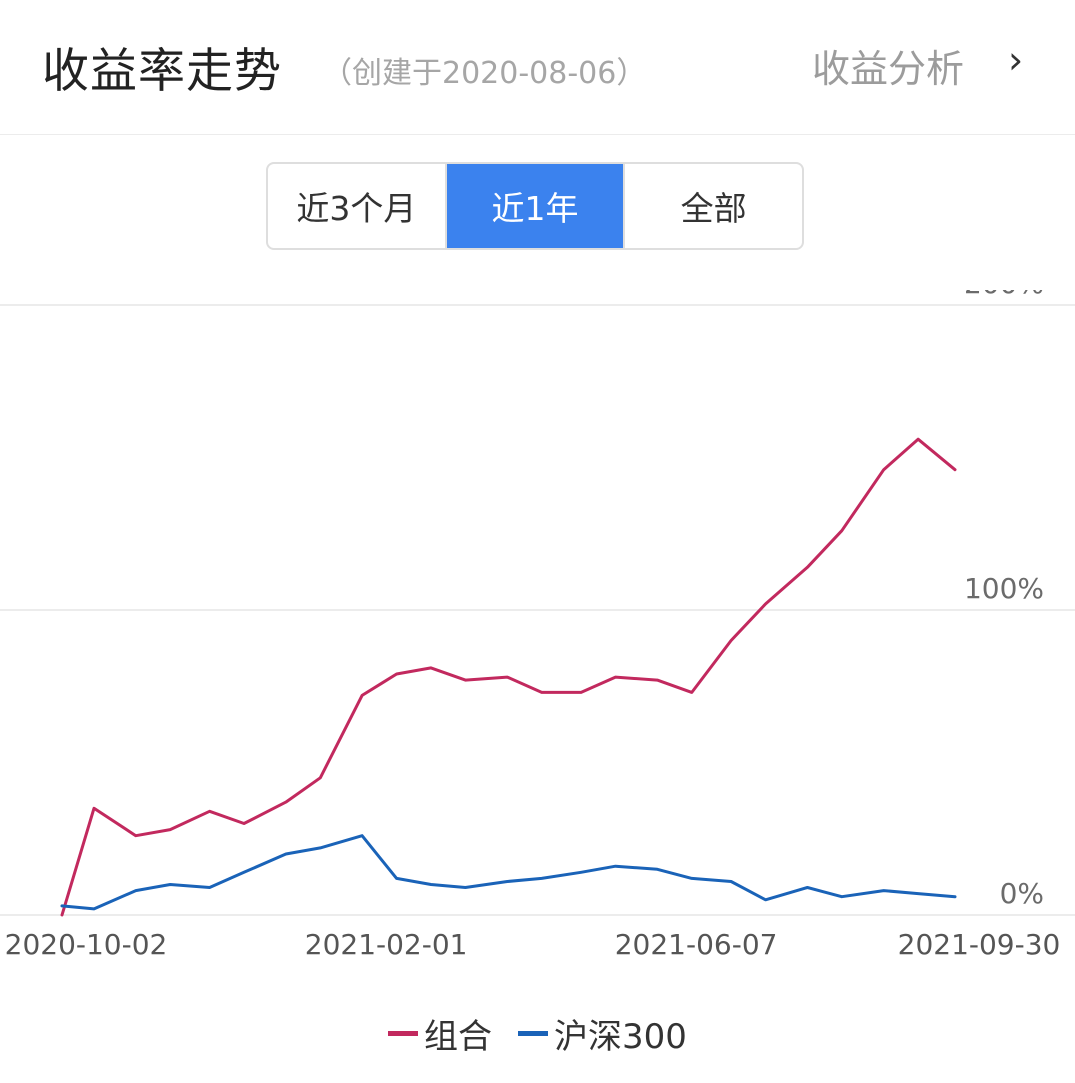 The height and width of the screenshot is (1083, 1075). I want to click on legend-item-portfolio: 组合, so click(440, 1033).